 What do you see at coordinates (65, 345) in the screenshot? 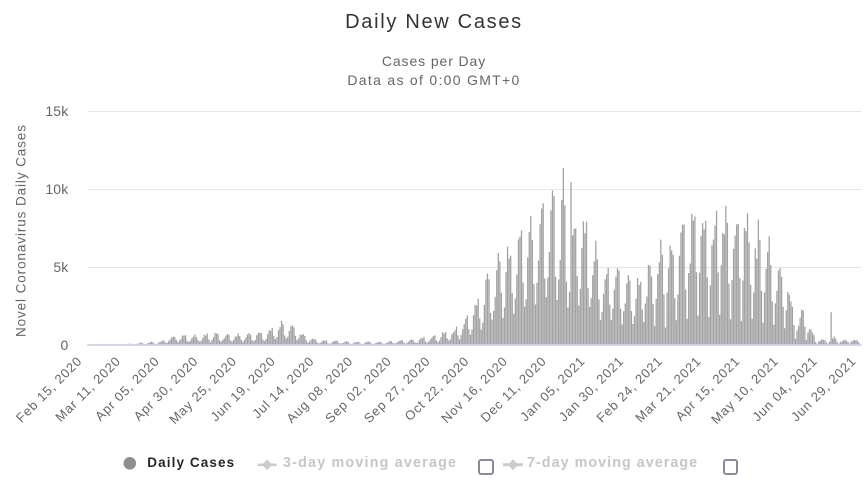
I see `svg-text: 0` at bounding box center [65, 345].